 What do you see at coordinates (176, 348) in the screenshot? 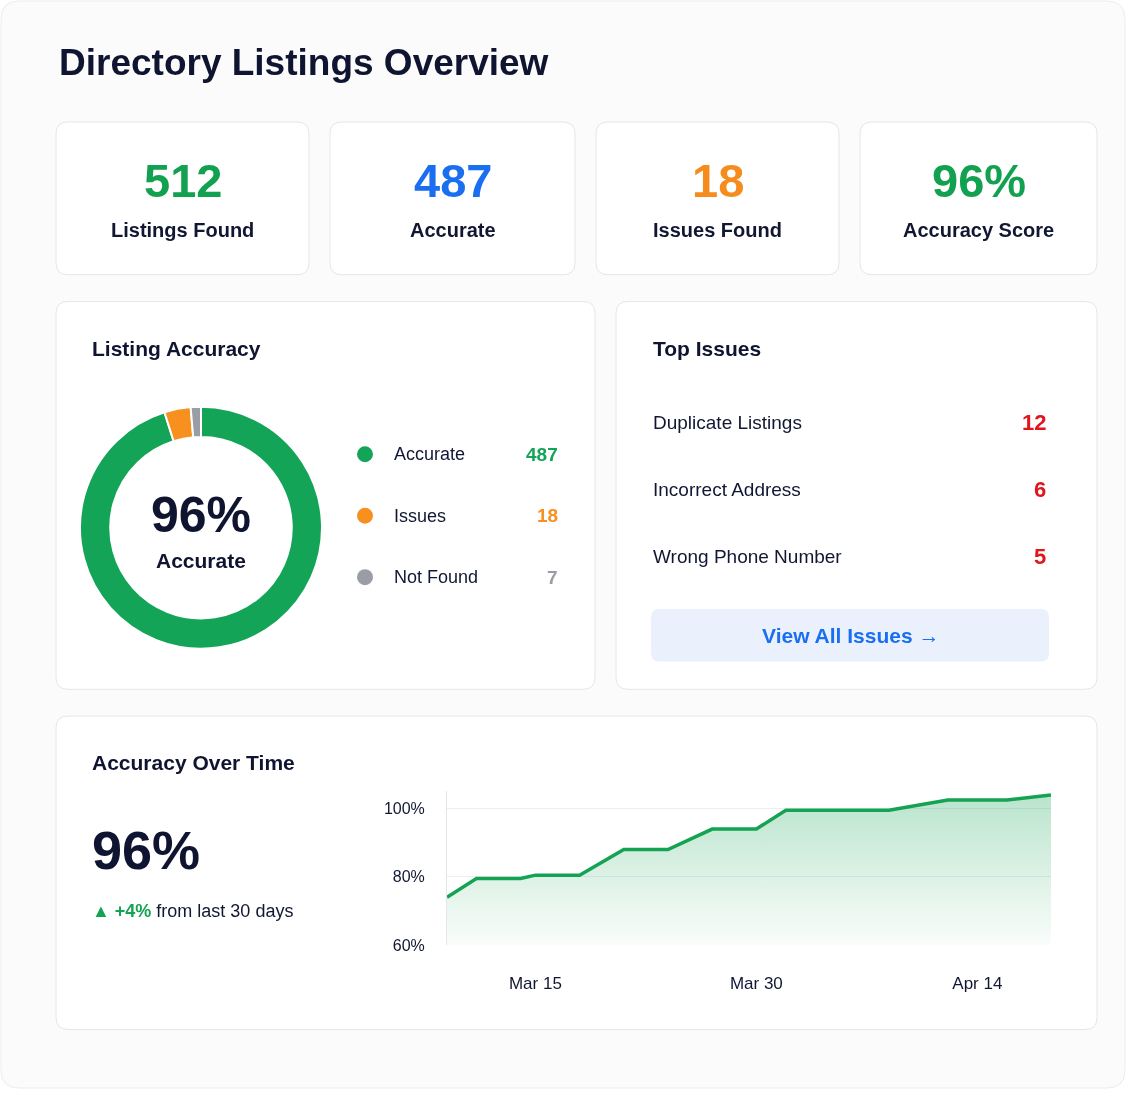
I see `chart-title: Listing Accuracy` at bounding box center [176, 348].